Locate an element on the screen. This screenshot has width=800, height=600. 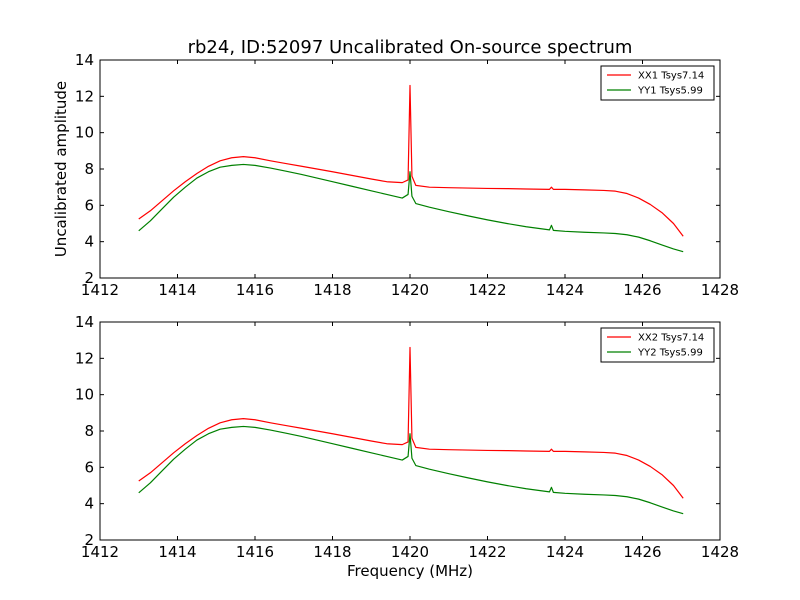
legend-label: XX1 Tsys7.14 is located at coordinates (671, 76).